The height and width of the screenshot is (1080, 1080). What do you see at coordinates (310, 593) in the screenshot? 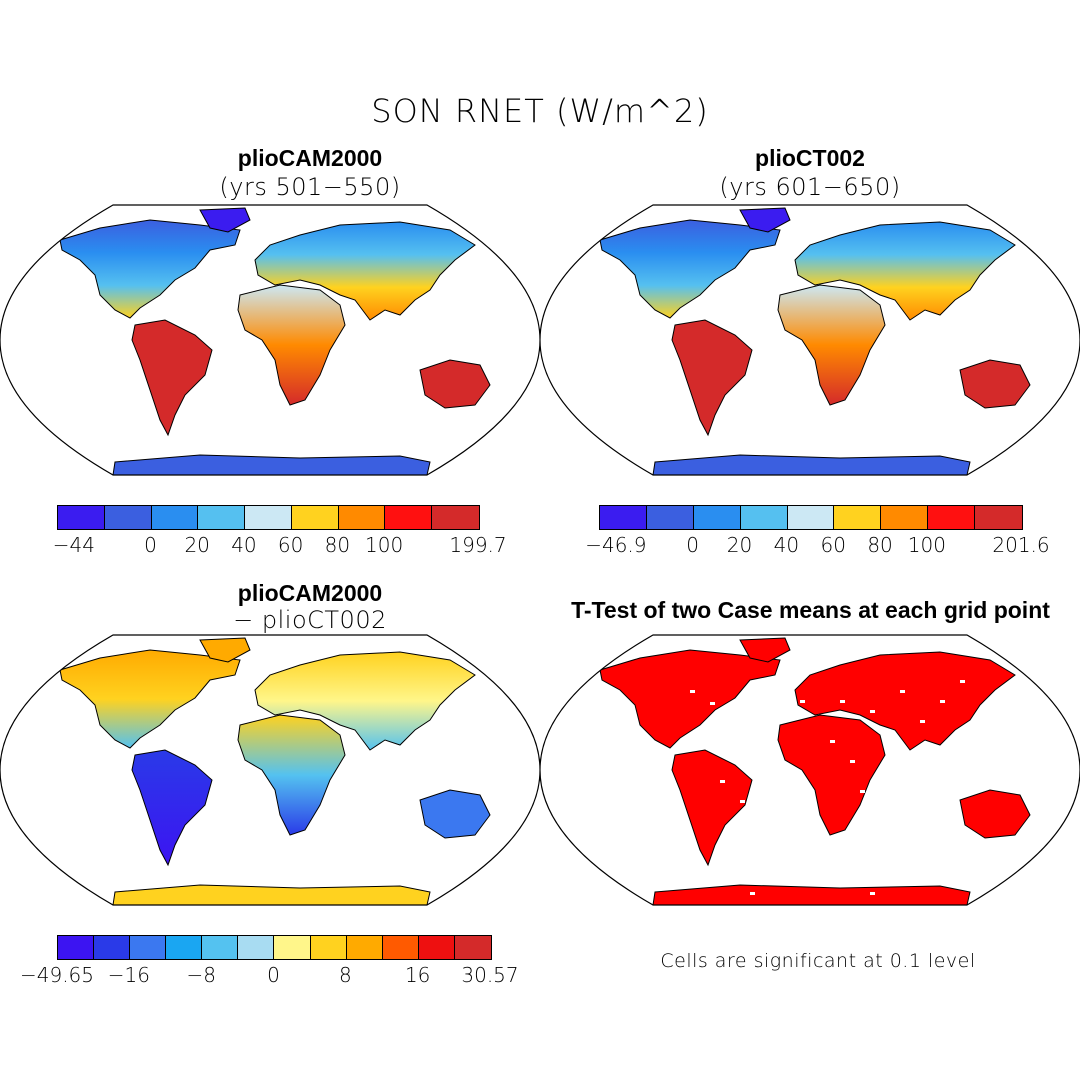
I see `panel-title-bottom-left: plioCAM2000` at bounding box center [310, 593].